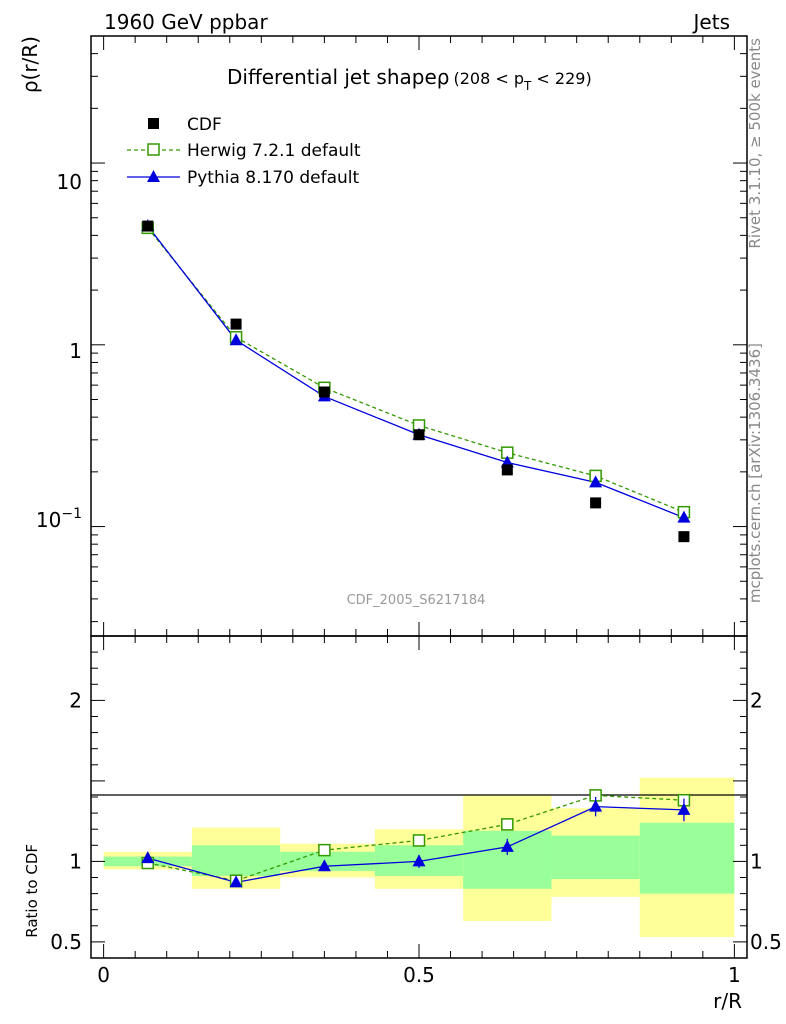 The width and height of the screenshot is (786, 1024). Describe the element at coordinates (727, 1001) in the screenshot. I see `x-axis-label: r/R` at that location.